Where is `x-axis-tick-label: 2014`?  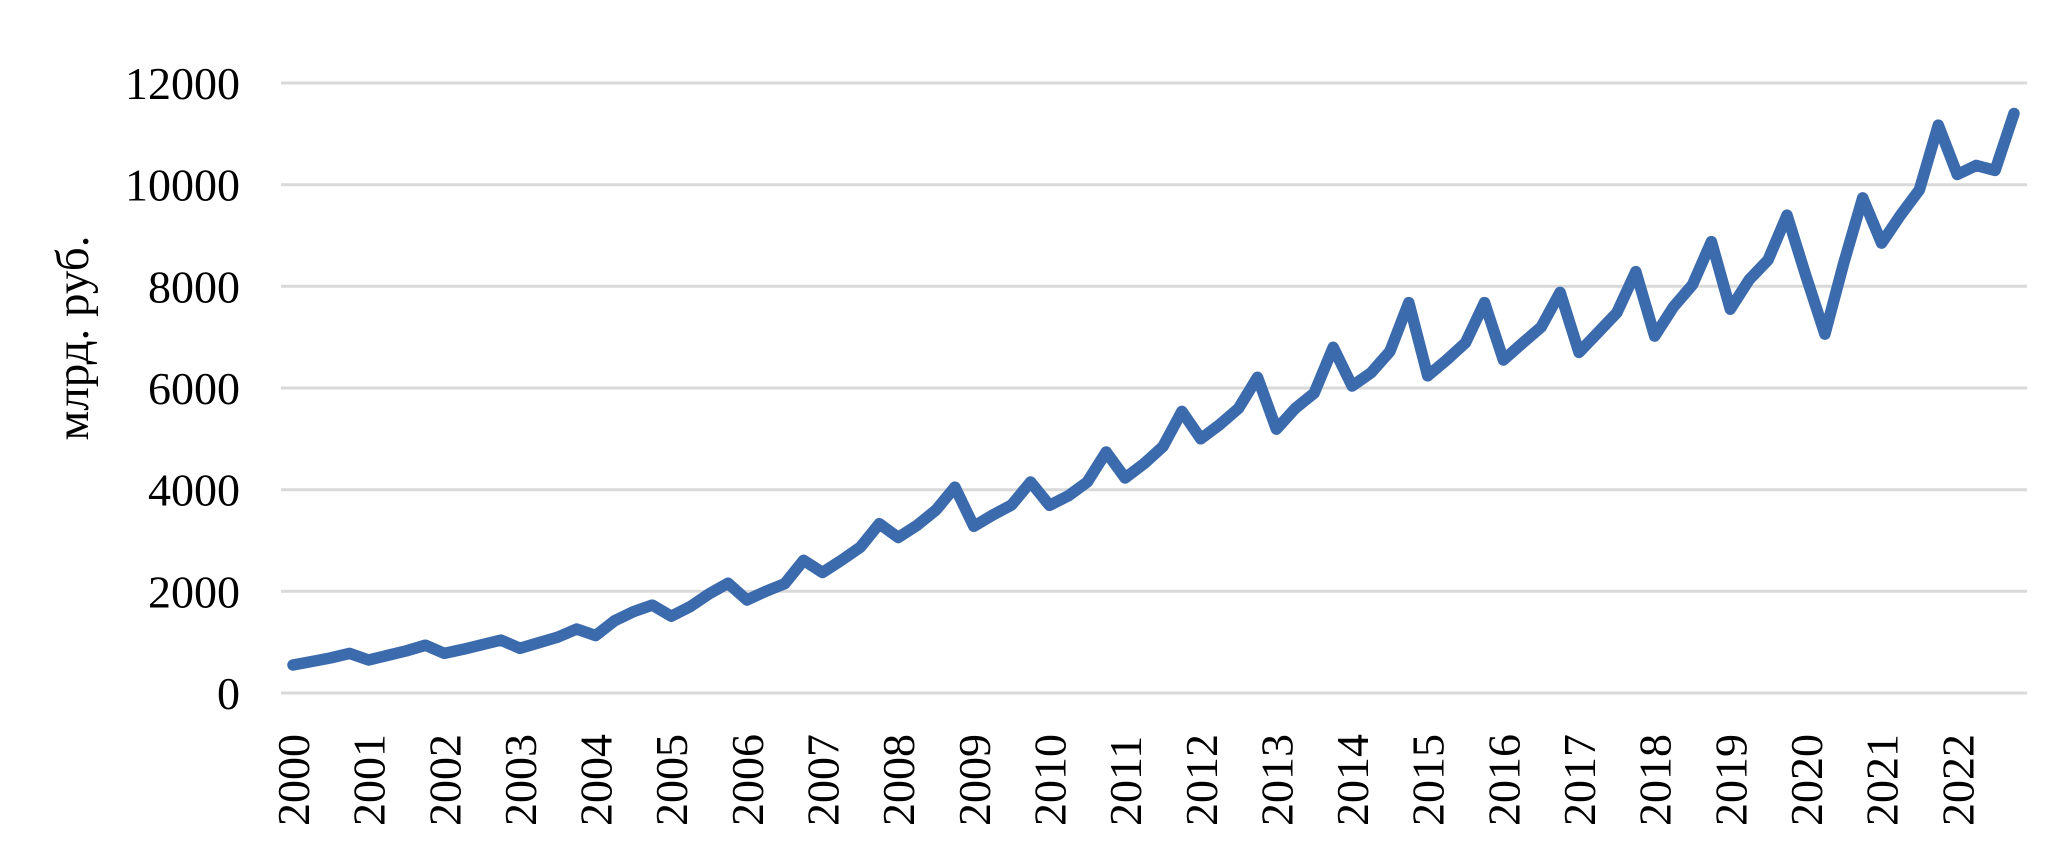
x-axis-tick-label: 2014 is located at coordinates (1352, 780).